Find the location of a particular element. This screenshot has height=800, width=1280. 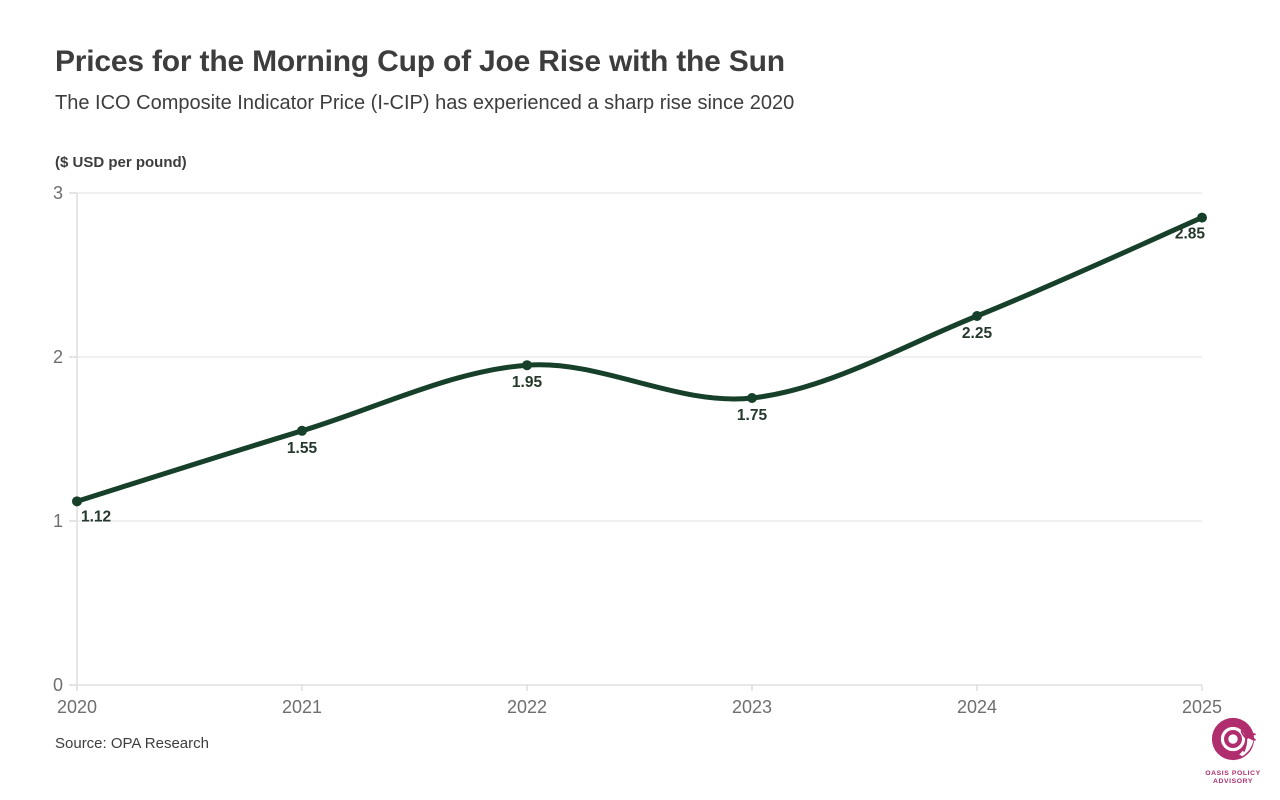

logo-wordmark-line1: OASIS POLICY is located at coordinates (1233, 773).